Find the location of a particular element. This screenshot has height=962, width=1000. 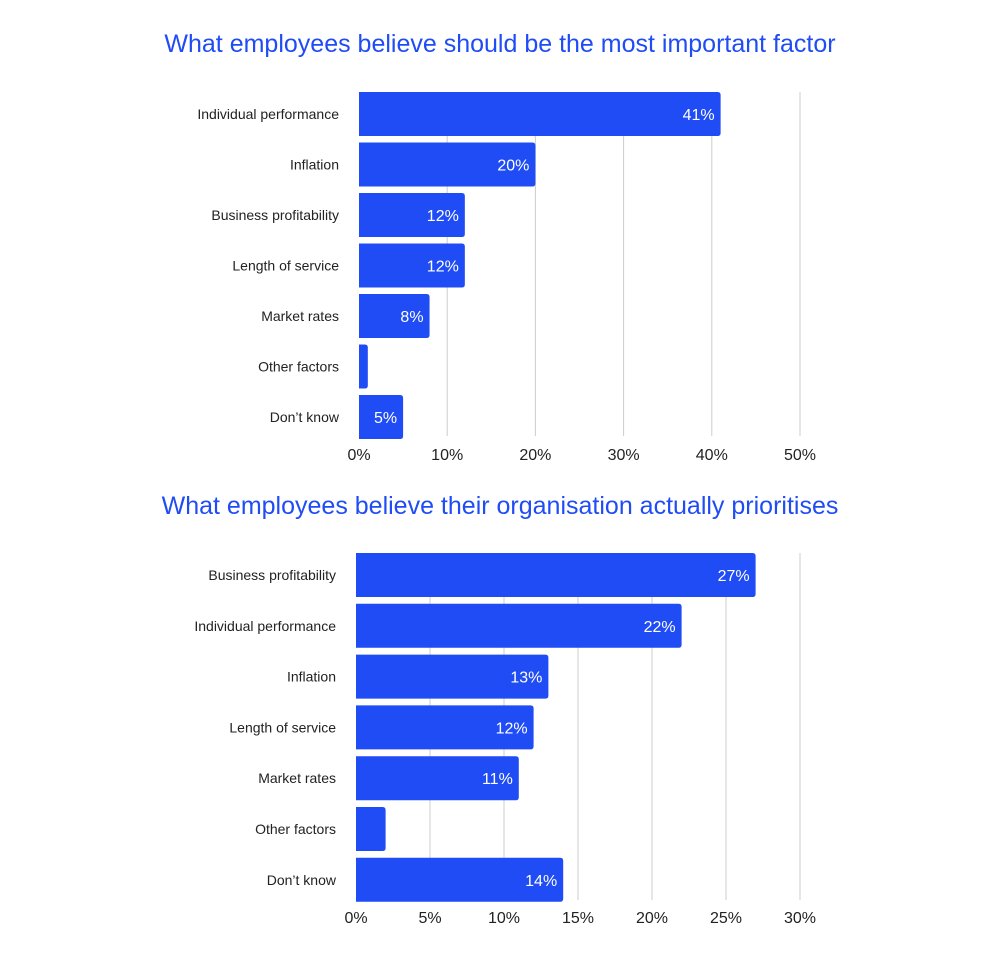

chart-2-category-label: Business profitability is located at coordinates (272, 575).